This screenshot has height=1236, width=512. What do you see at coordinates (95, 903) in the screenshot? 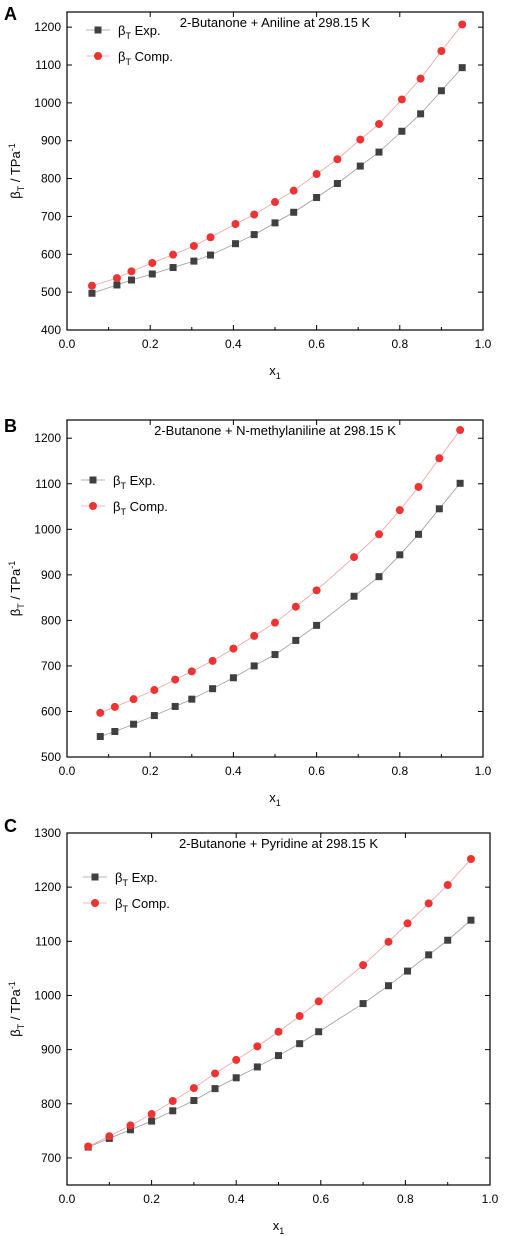
I see `legend-marker-circle` at bounding box center [95, 903].